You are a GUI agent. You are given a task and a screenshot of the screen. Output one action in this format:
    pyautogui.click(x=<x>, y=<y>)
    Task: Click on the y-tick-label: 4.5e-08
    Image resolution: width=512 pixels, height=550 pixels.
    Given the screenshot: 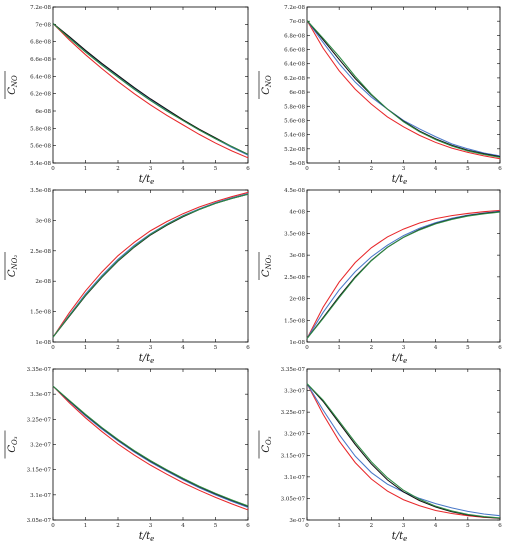 What is the action you would take?
    pyautogui.click(x=294, y=191)
    